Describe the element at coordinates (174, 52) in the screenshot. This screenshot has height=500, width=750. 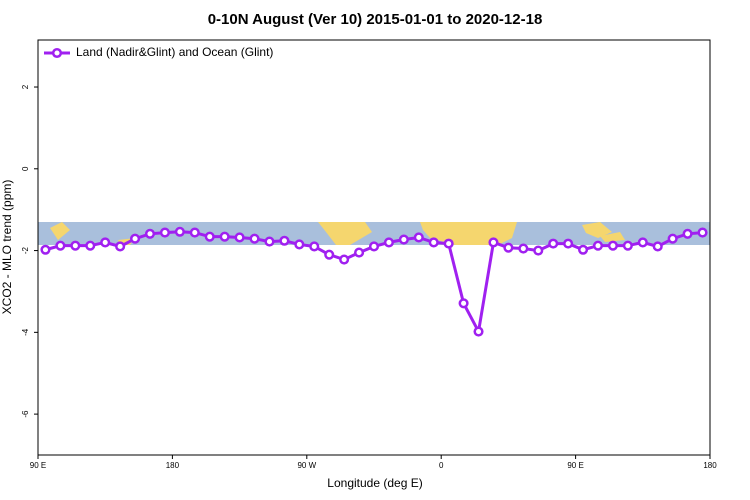
I see `legend-label: Land (Nadir&Glint) and Ocean (Glint)` at that location.